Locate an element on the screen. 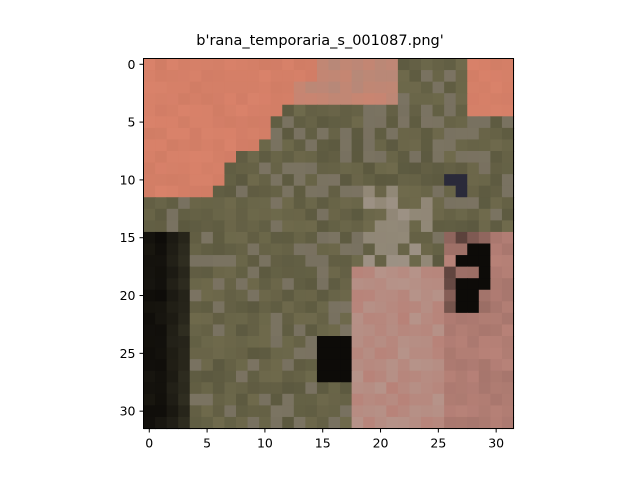 The image size is (640, 480). x-axis-ticks: 0 5 10 15 20 25 30 is located at coordinates (324, 439).